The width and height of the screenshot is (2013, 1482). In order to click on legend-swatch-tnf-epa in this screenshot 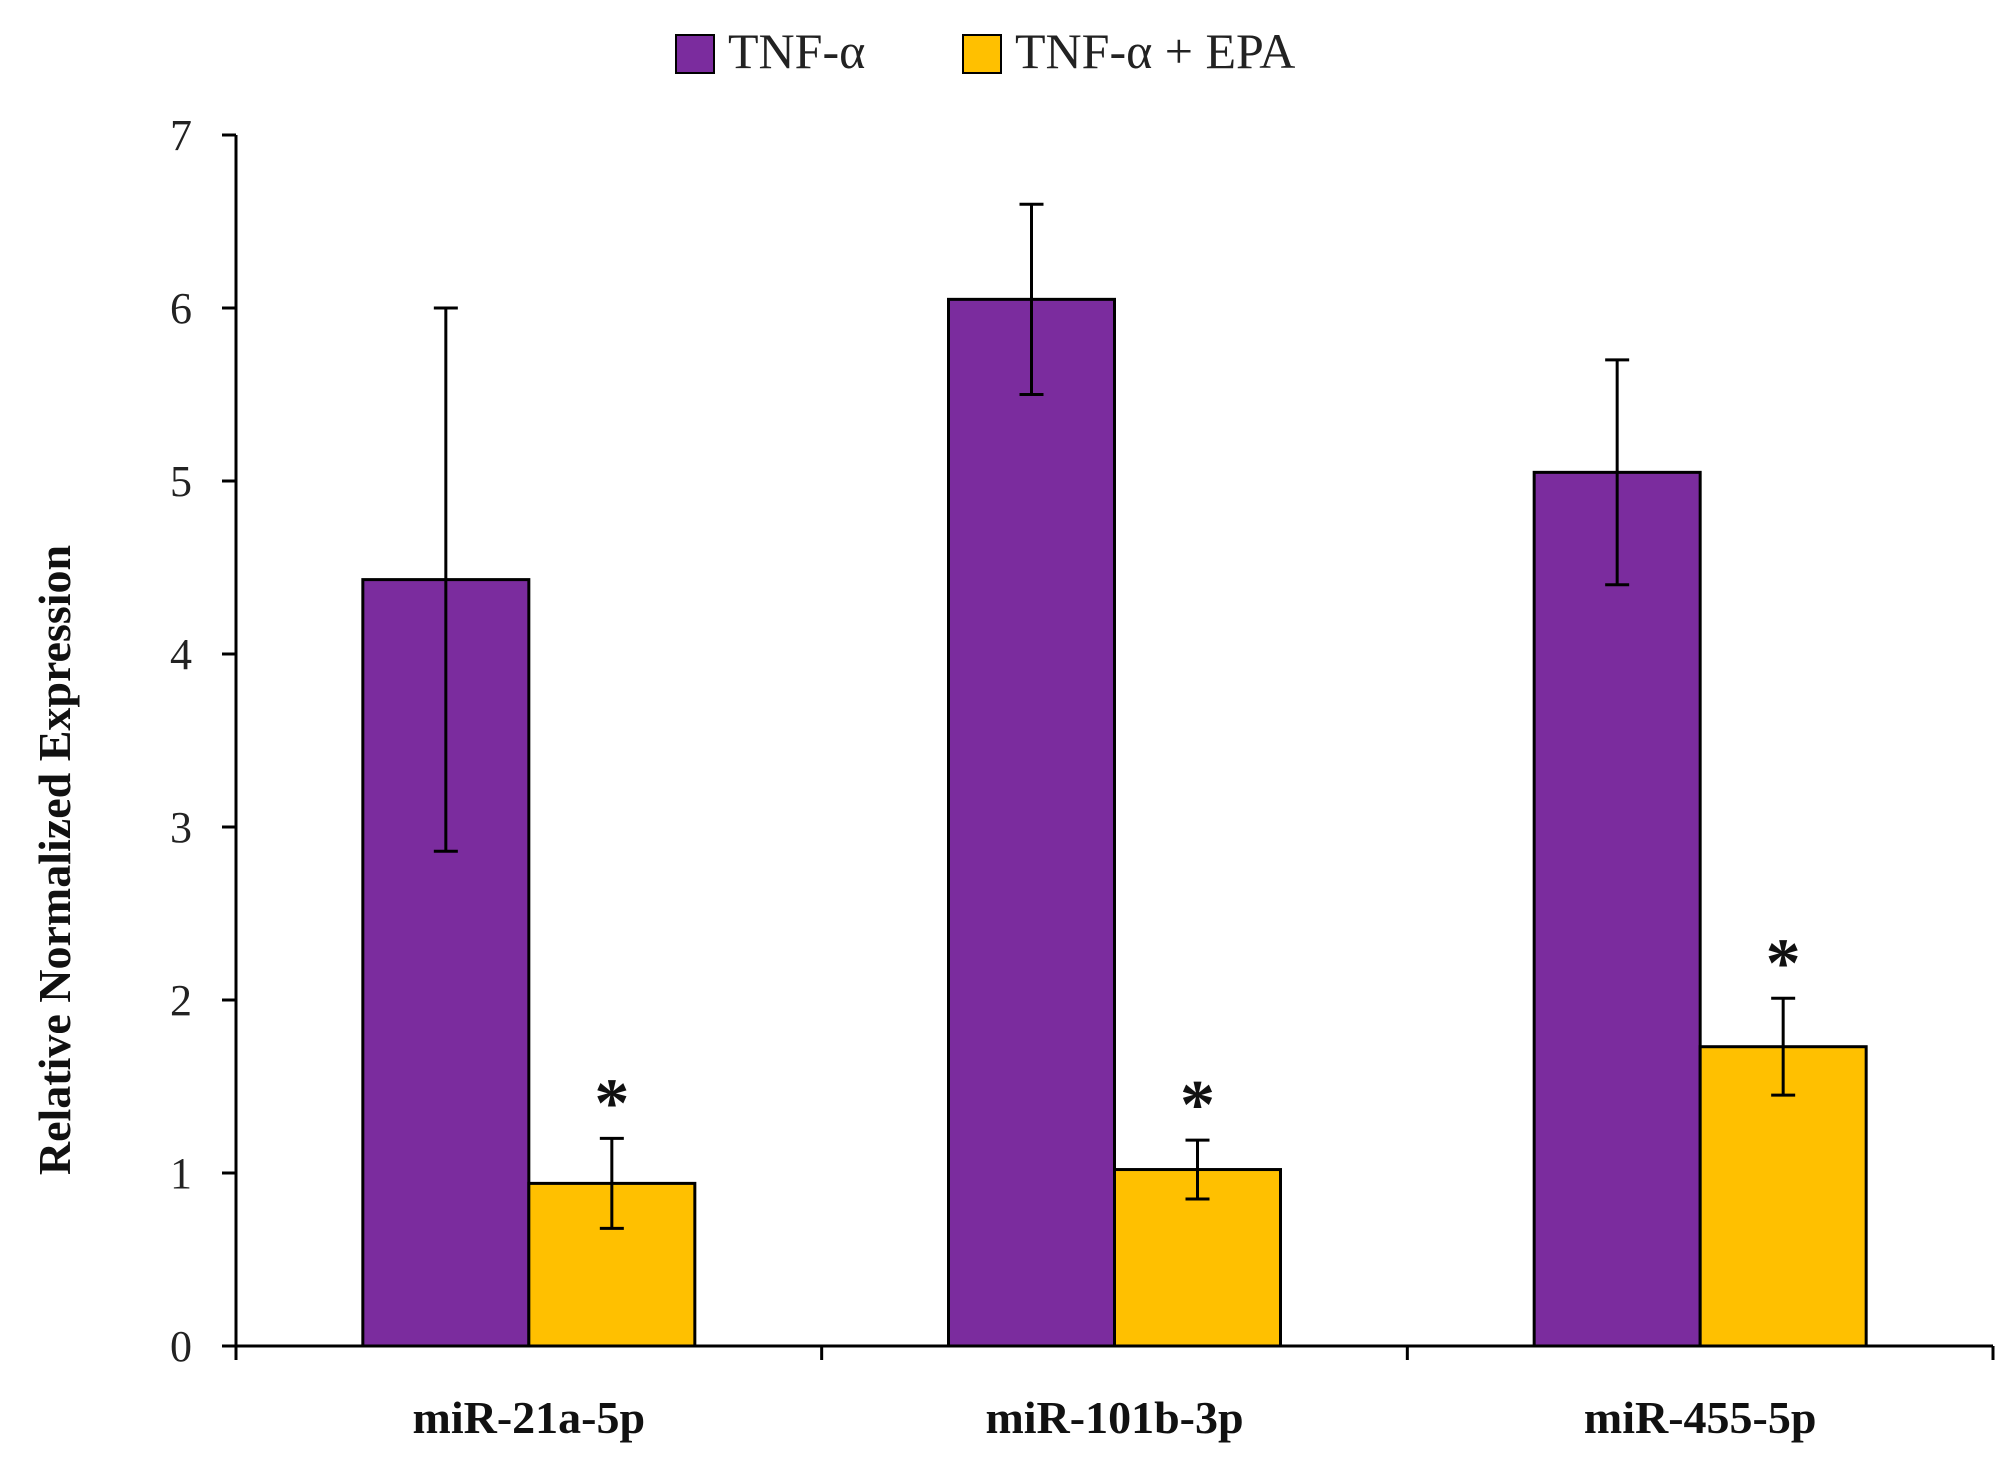, I will do `click(982, 54)`.